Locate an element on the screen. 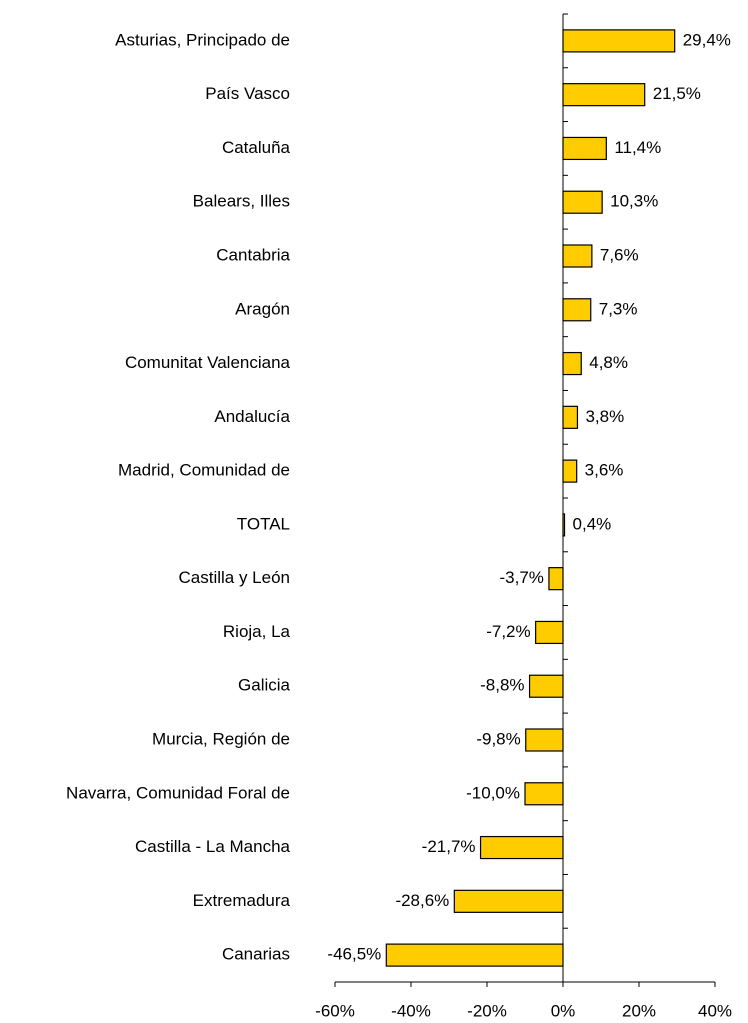 This screenshot has width=748, height=1023. value-label: -46,5% is located at coordinates (354, 954).